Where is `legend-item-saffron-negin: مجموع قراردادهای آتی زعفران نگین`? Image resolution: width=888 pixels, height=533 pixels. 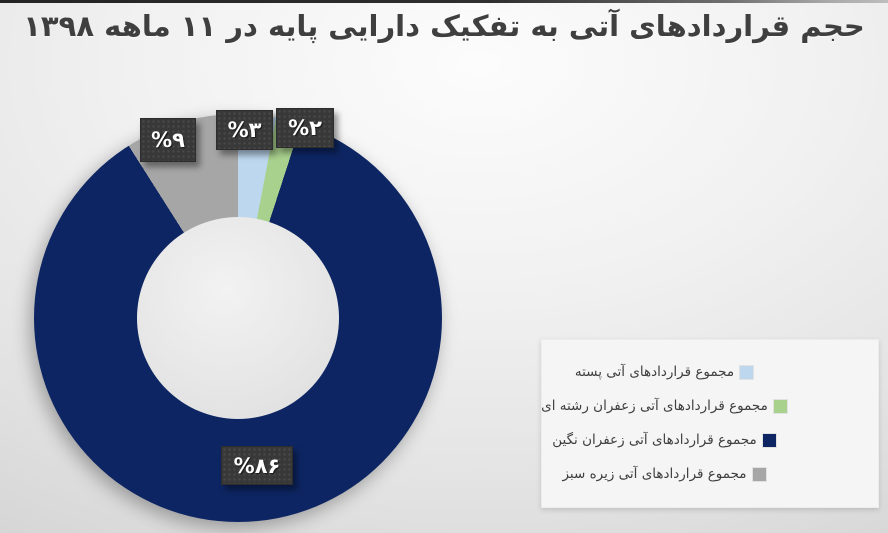
legend-item-saffron-negin: مجموع قراردادهای آتی زعفران نگین is located at coordinates (664, 439).